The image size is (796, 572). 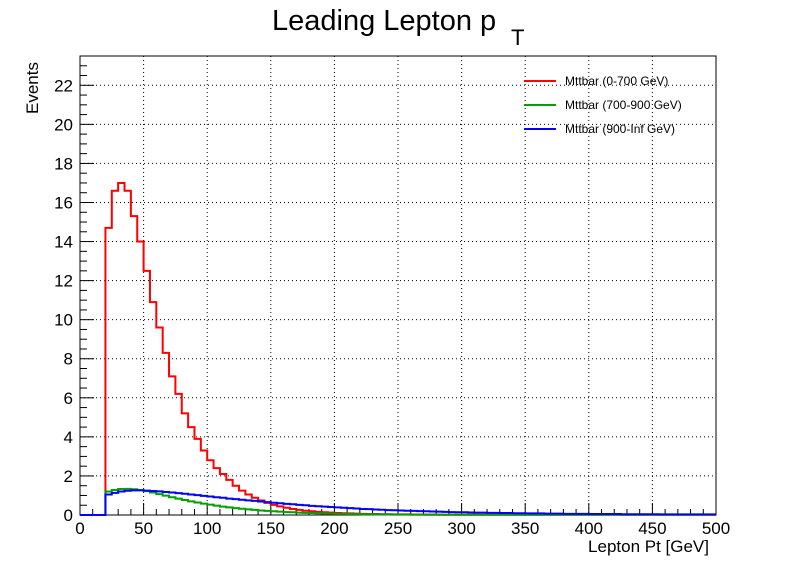 What do you see at coordinates (63, 320) in the screenshot?
I see `y-tick-label: 10` at bounding box center [63, 320].